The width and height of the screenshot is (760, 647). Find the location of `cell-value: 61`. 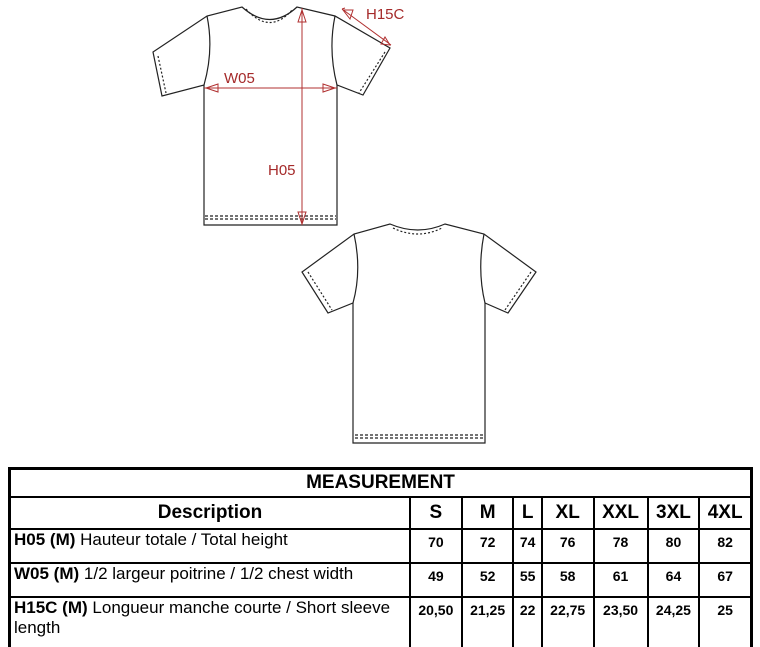

cell-value: 61 is located at coordinates (620, 580).